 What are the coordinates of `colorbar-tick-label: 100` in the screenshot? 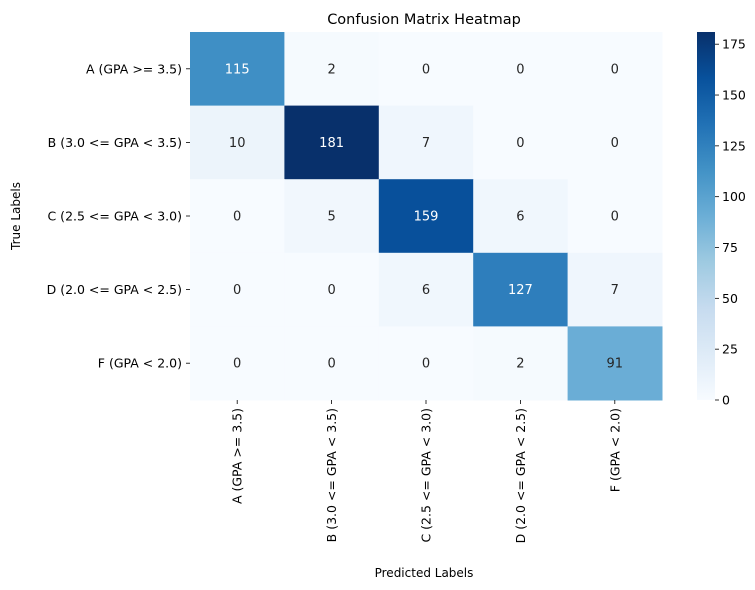 It's located at (734, 196).